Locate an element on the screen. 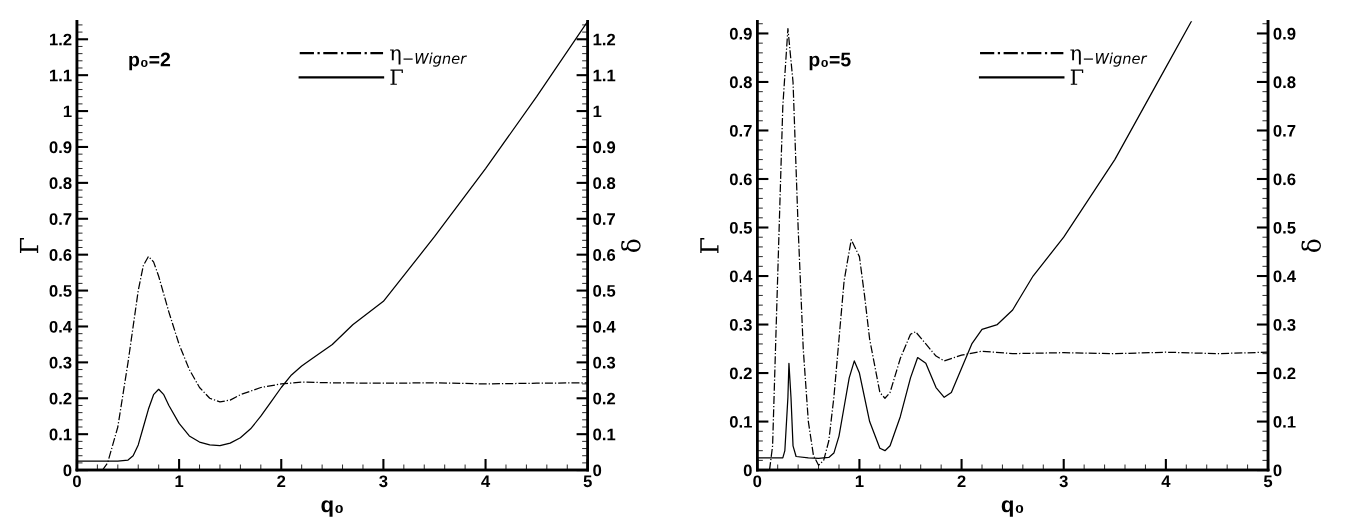 Image resolution: width=1362 pixels, height=520 pixels. y2-tick-label: 1.2 is located at coordinates (604, 39).